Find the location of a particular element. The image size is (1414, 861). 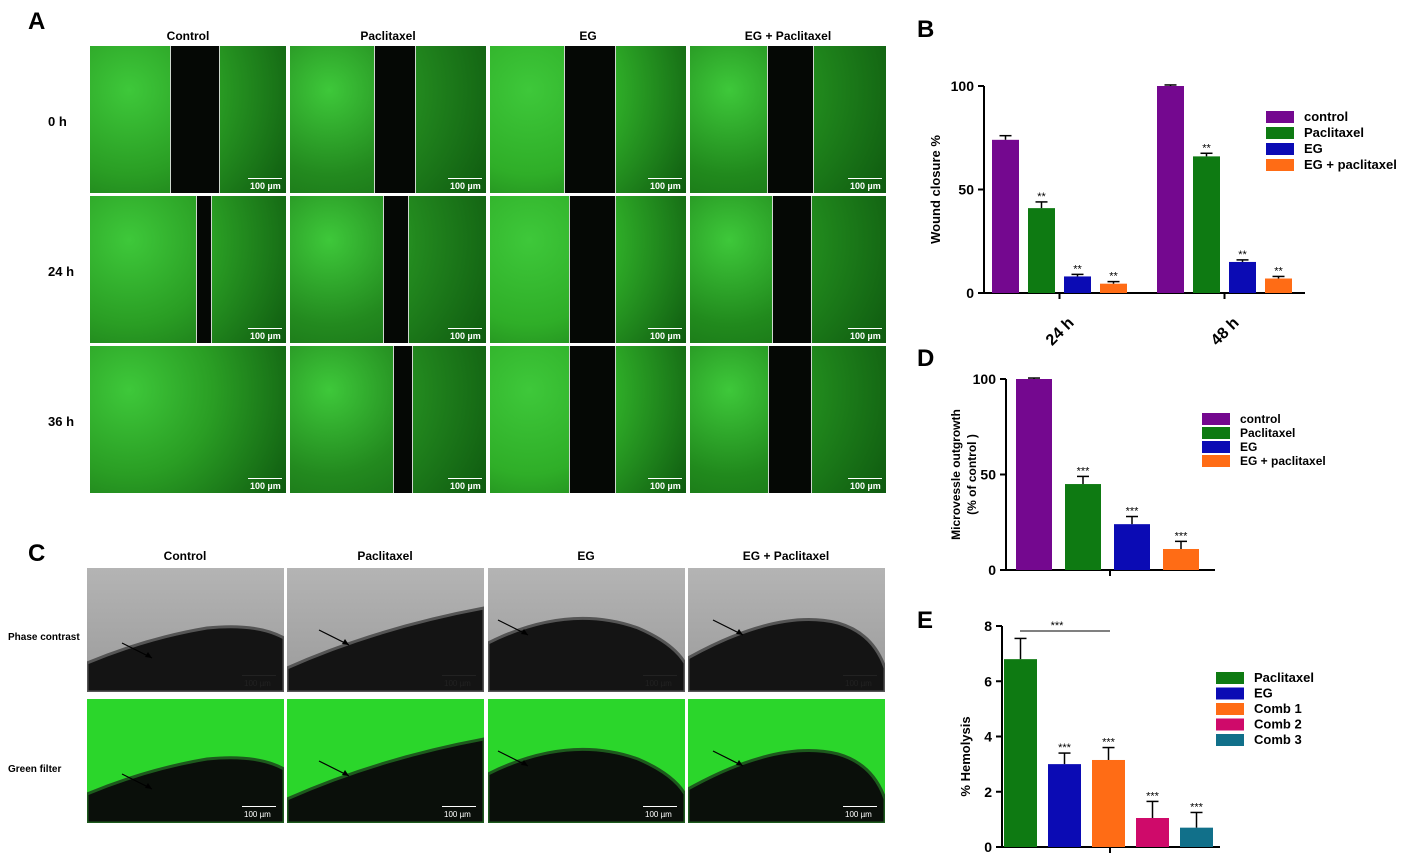

row-header: 36 h is located at coordinates (61, 421).